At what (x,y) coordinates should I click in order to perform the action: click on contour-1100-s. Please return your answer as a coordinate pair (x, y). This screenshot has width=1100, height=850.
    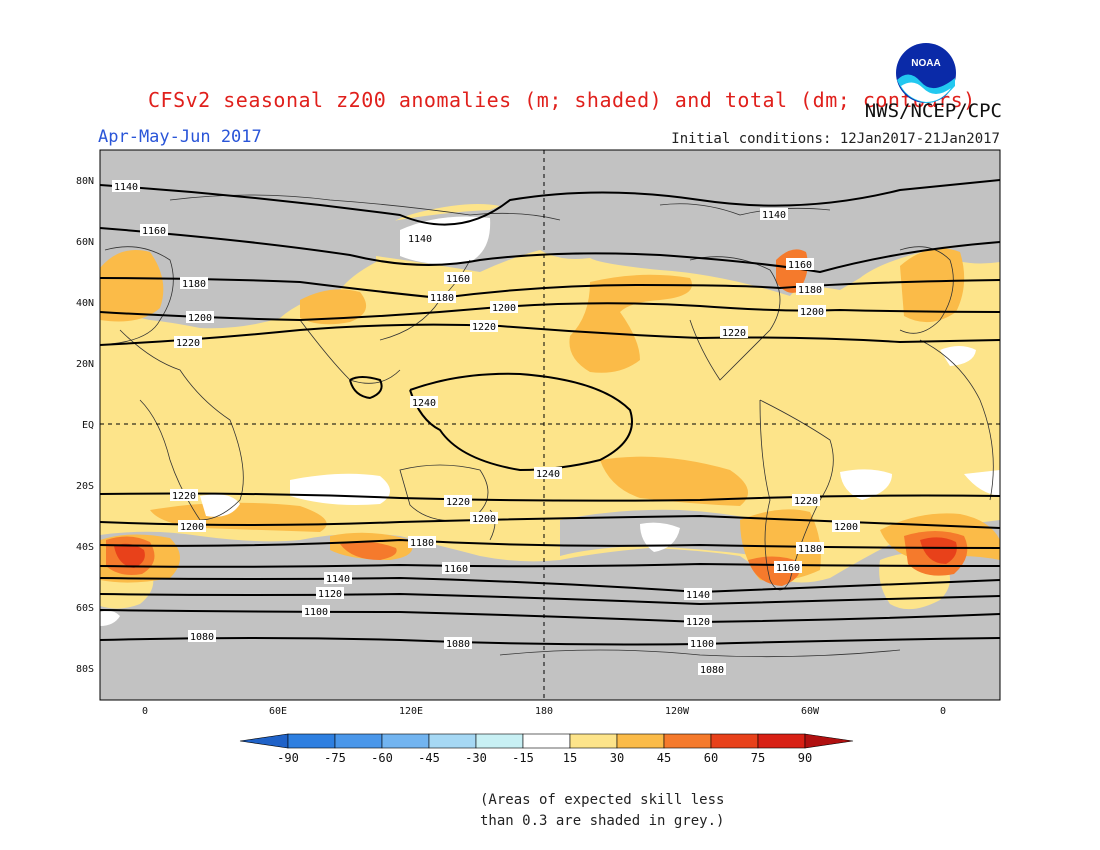
    Looking at the image, I should click on (550, 616).